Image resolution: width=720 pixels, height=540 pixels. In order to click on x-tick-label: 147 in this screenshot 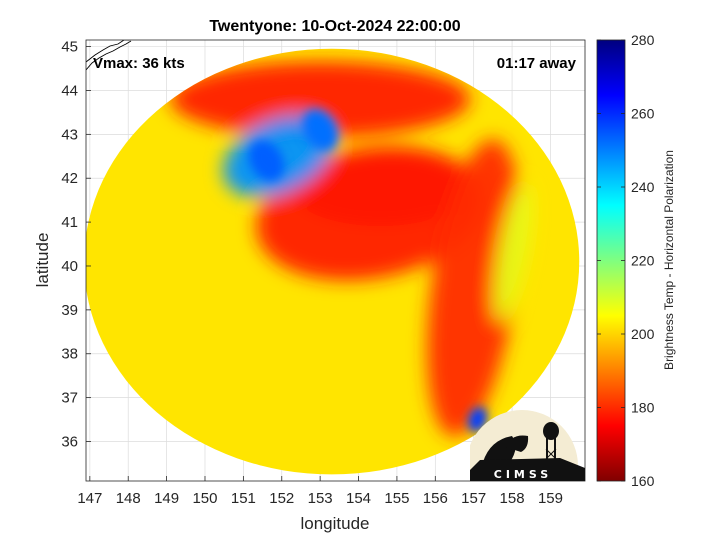, I will do `click(89, 498)`.